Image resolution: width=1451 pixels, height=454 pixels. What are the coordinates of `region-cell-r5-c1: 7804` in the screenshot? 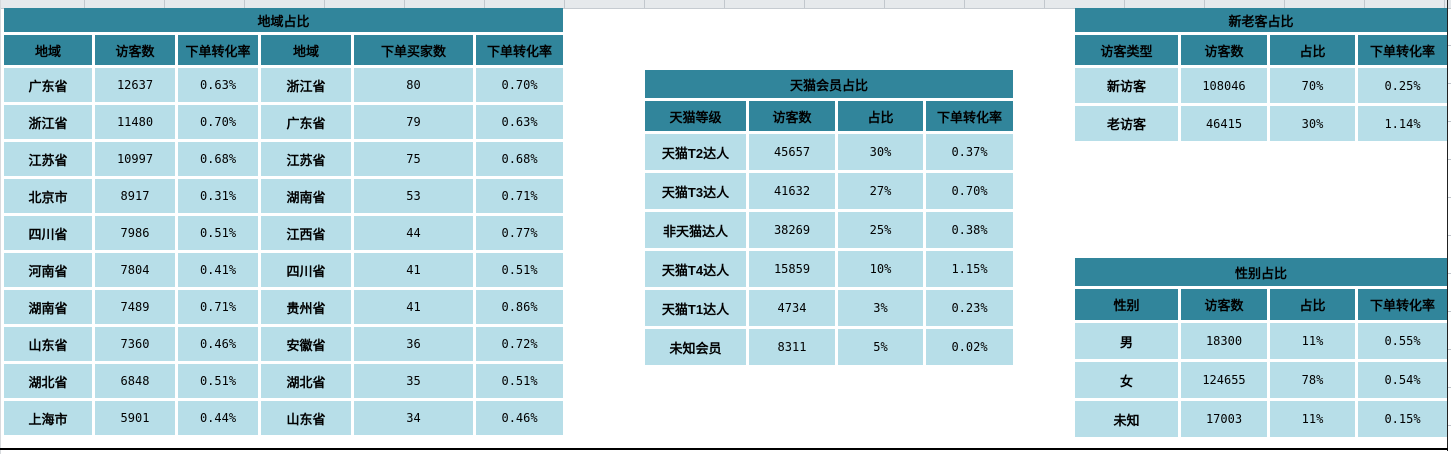 It's located at (135, 270).